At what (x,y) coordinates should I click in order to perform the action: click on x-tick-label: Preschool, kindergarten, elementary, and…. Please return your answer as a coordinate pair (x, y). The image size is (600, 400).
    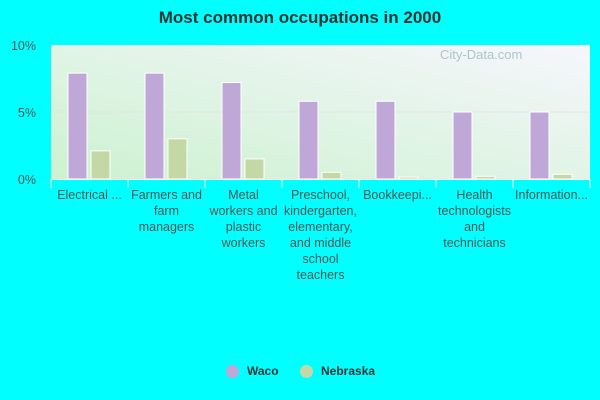
    Looking at the image, I should click on (320, 235).